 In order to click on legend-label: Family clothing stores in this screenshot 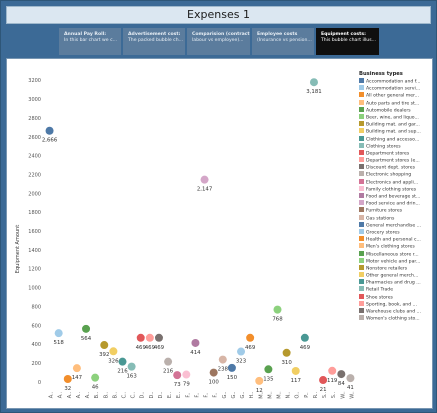, I will do `click(391, 190)`.